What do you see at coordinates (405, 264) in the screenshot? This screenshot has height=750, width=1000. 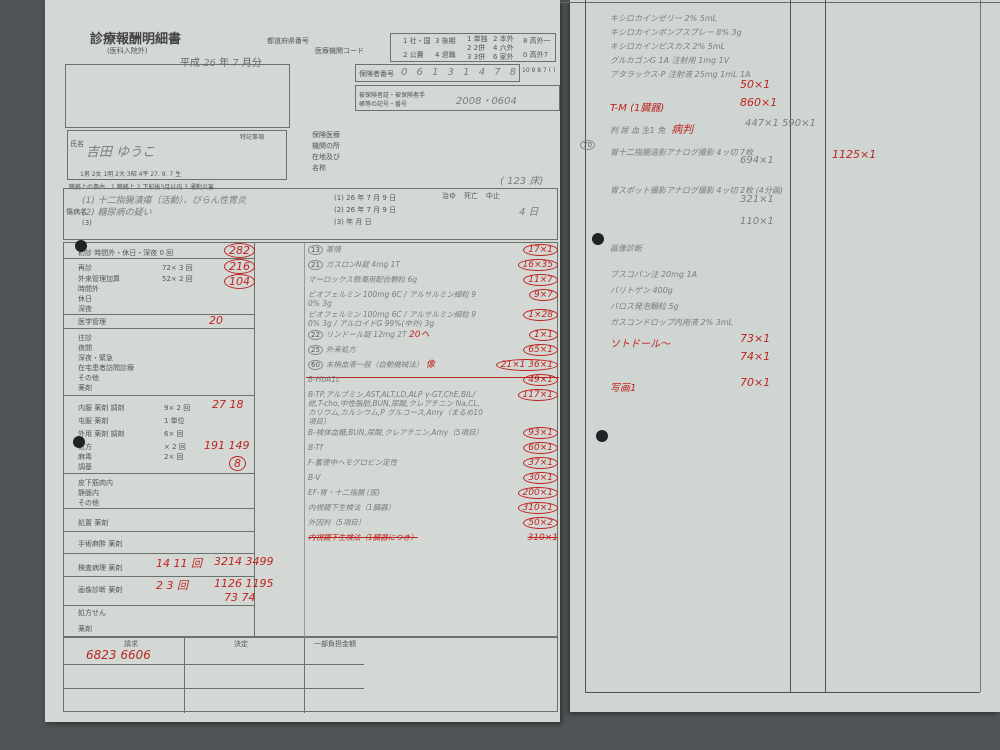 I see `note-text-wrap: ガスロンN錠 4mg 1T` at bounding box center [405, 264].